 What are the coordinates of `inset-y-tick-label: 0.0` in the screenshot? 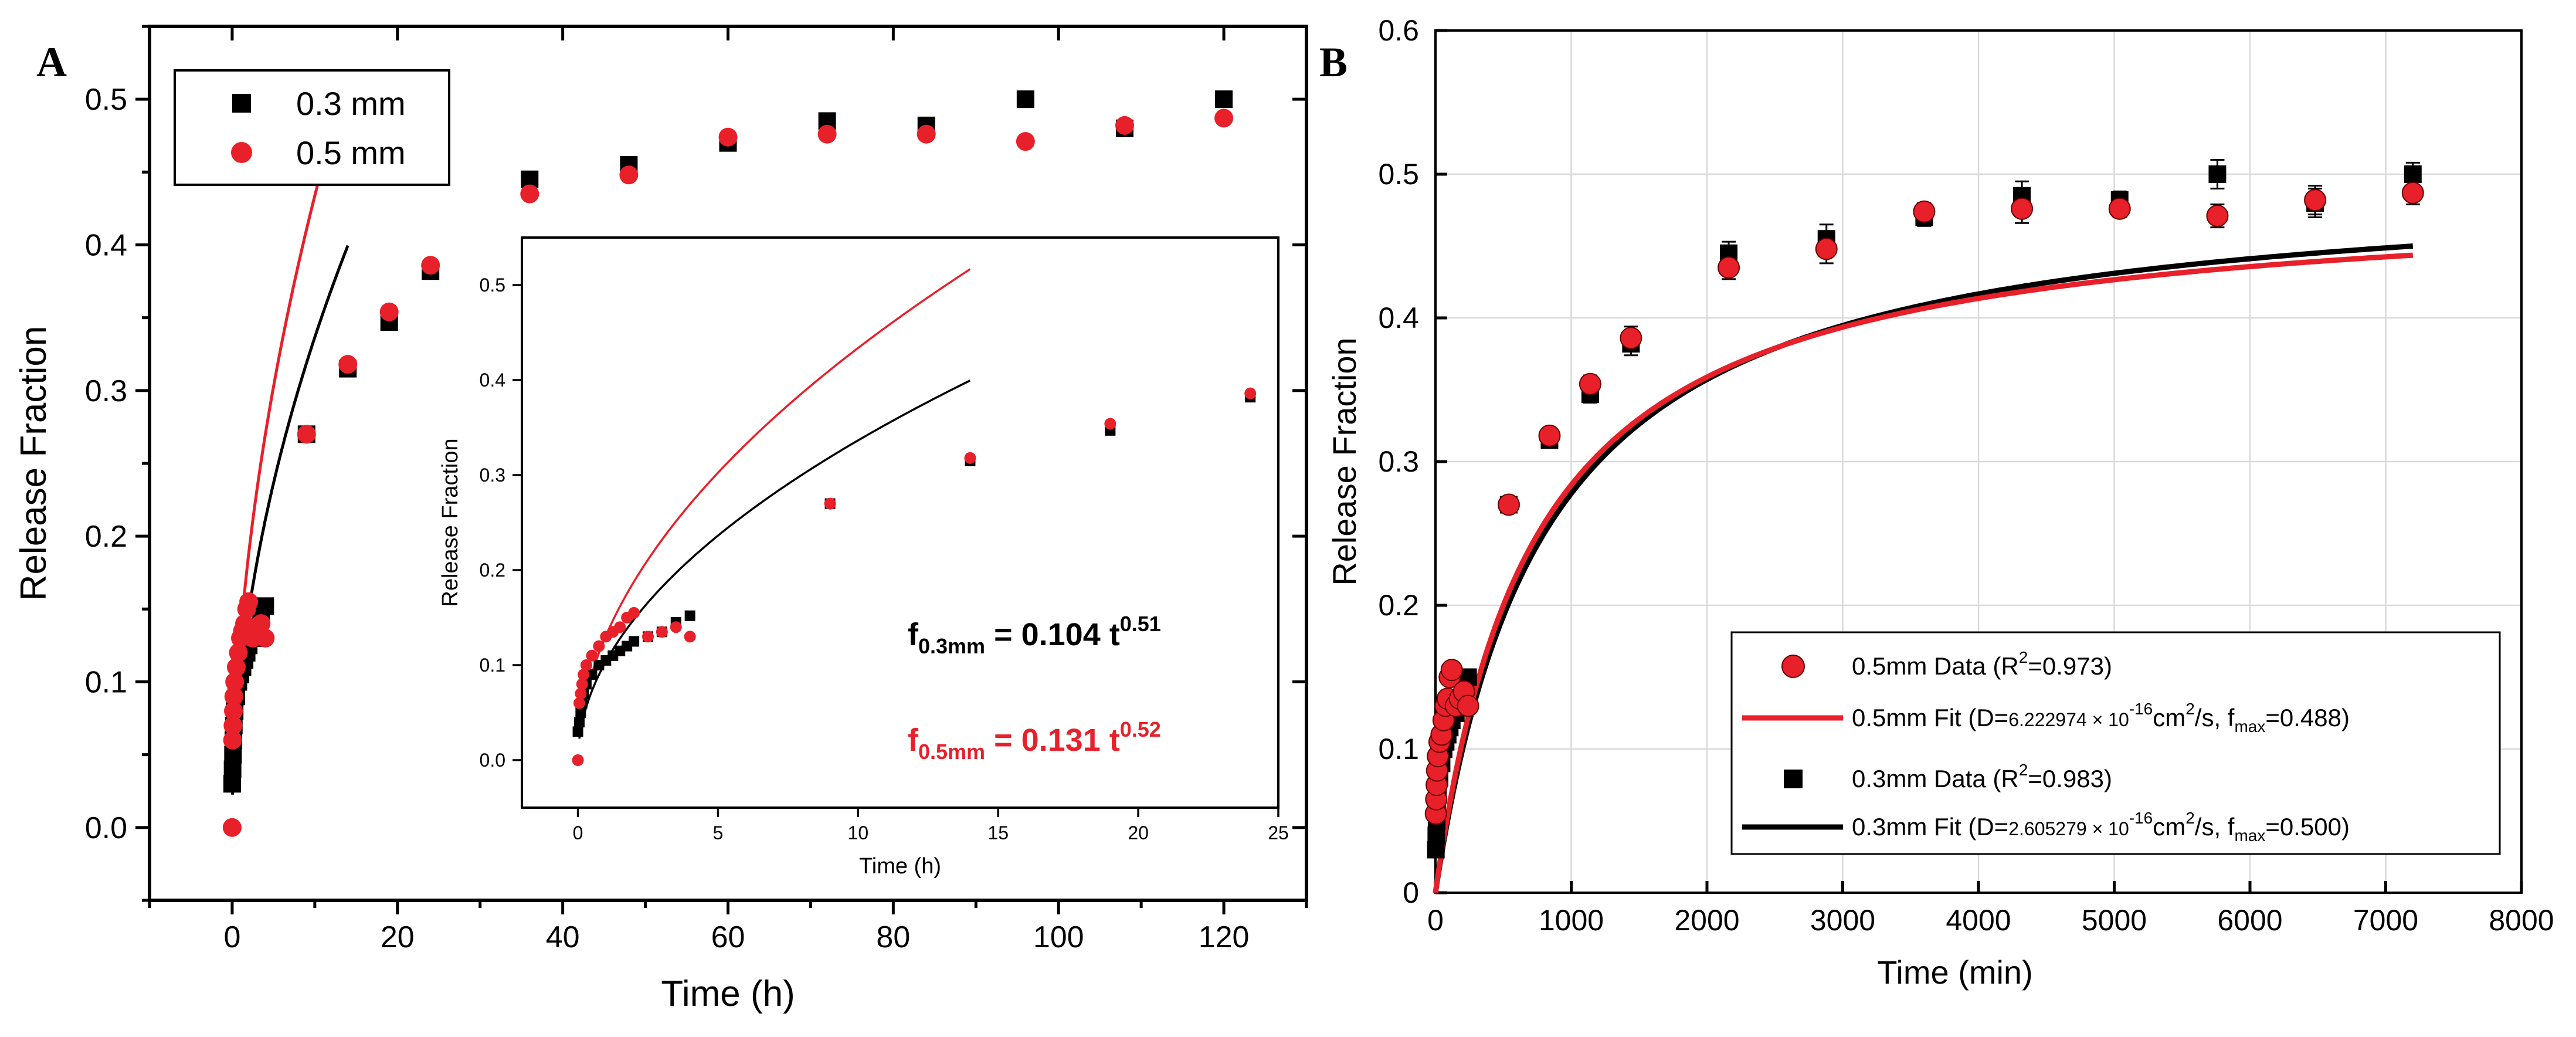 It's located at (492, 760).